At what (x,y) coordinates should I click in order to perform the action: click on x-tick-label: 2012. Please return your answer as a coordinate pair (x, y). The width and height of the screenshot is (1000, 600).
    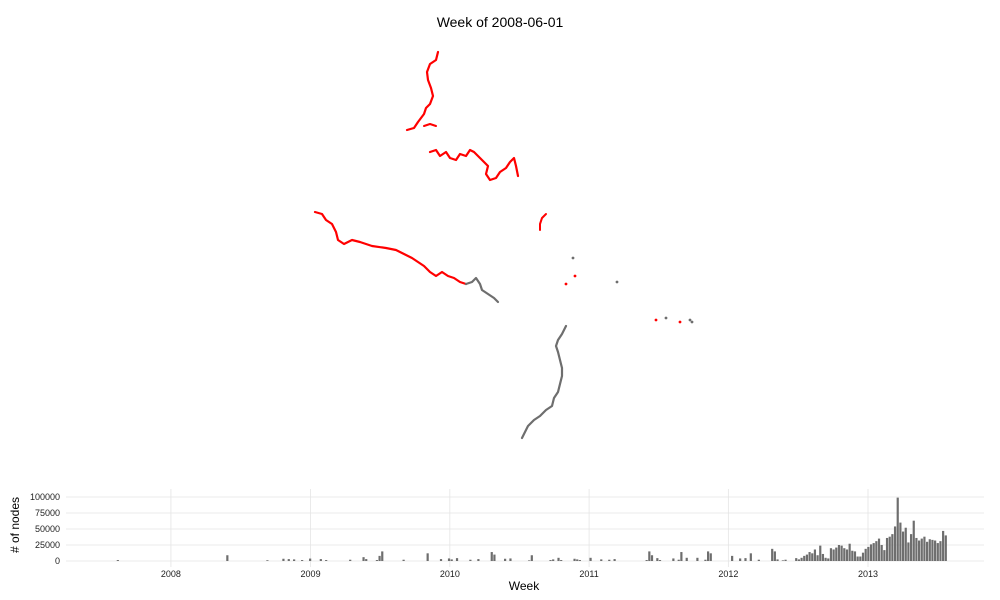
    Looking at the image, I should click on (728, 574).